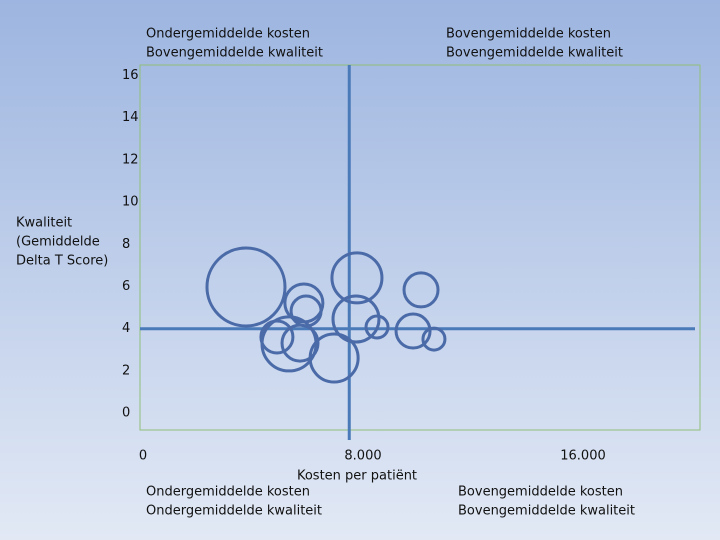  Describe the element at coordinates (130, 75) in the screenshot. I see `y-tick-label: 16` at that location.